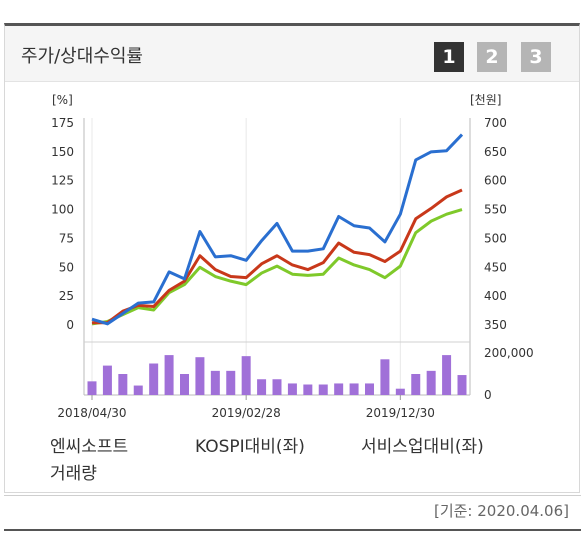  I want to click on right-tick-label: 450, so click(495, 267).